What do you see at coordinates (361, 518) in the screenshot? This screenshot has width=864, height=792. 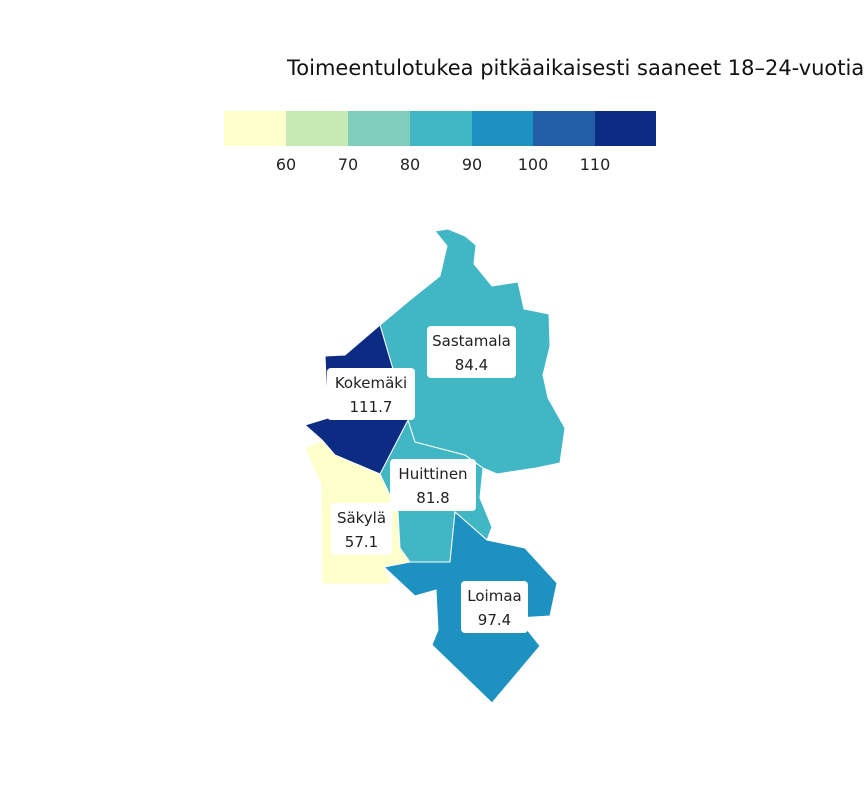 I see `label-sakyla-name: Säkylä` at bounding box center [361, 518].